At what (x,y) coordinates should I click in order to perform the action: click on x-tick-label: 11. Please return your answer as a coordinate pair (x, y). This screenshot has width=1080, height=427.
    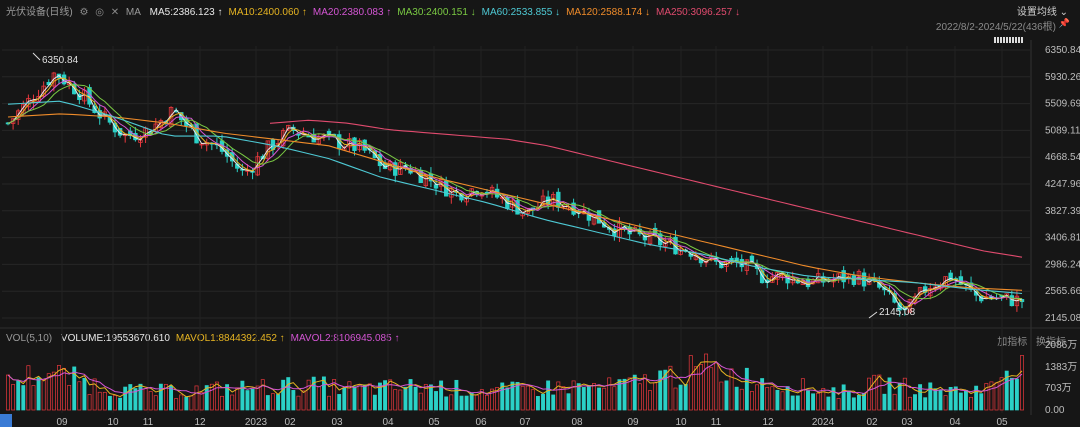
    Looking at the image, I should click on (716, 422).